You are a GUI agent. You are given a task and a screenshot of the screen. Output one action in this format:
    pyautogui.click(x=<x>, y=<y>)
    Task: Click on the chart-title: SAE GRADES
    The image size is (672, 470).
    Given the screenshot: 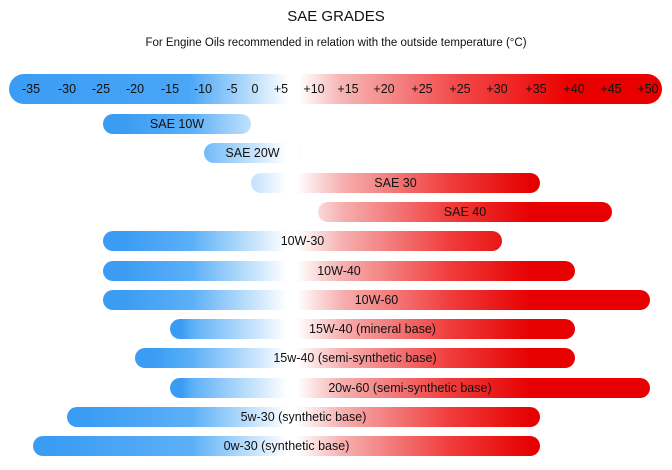 What is the action you would take?
    pyautogui.click(x=336, y=16)
    